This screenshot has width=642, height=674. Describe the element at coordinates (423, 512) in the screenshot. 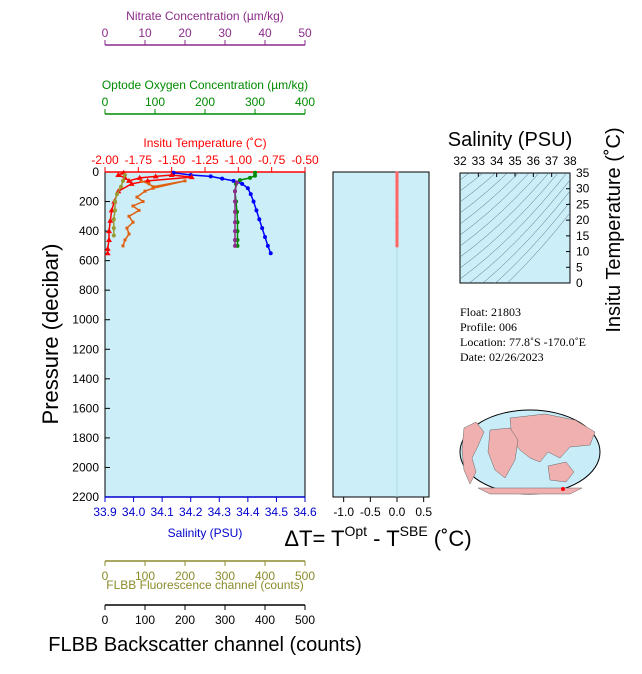

I see `delta-x-tick-label-3: 0.5` at that location.